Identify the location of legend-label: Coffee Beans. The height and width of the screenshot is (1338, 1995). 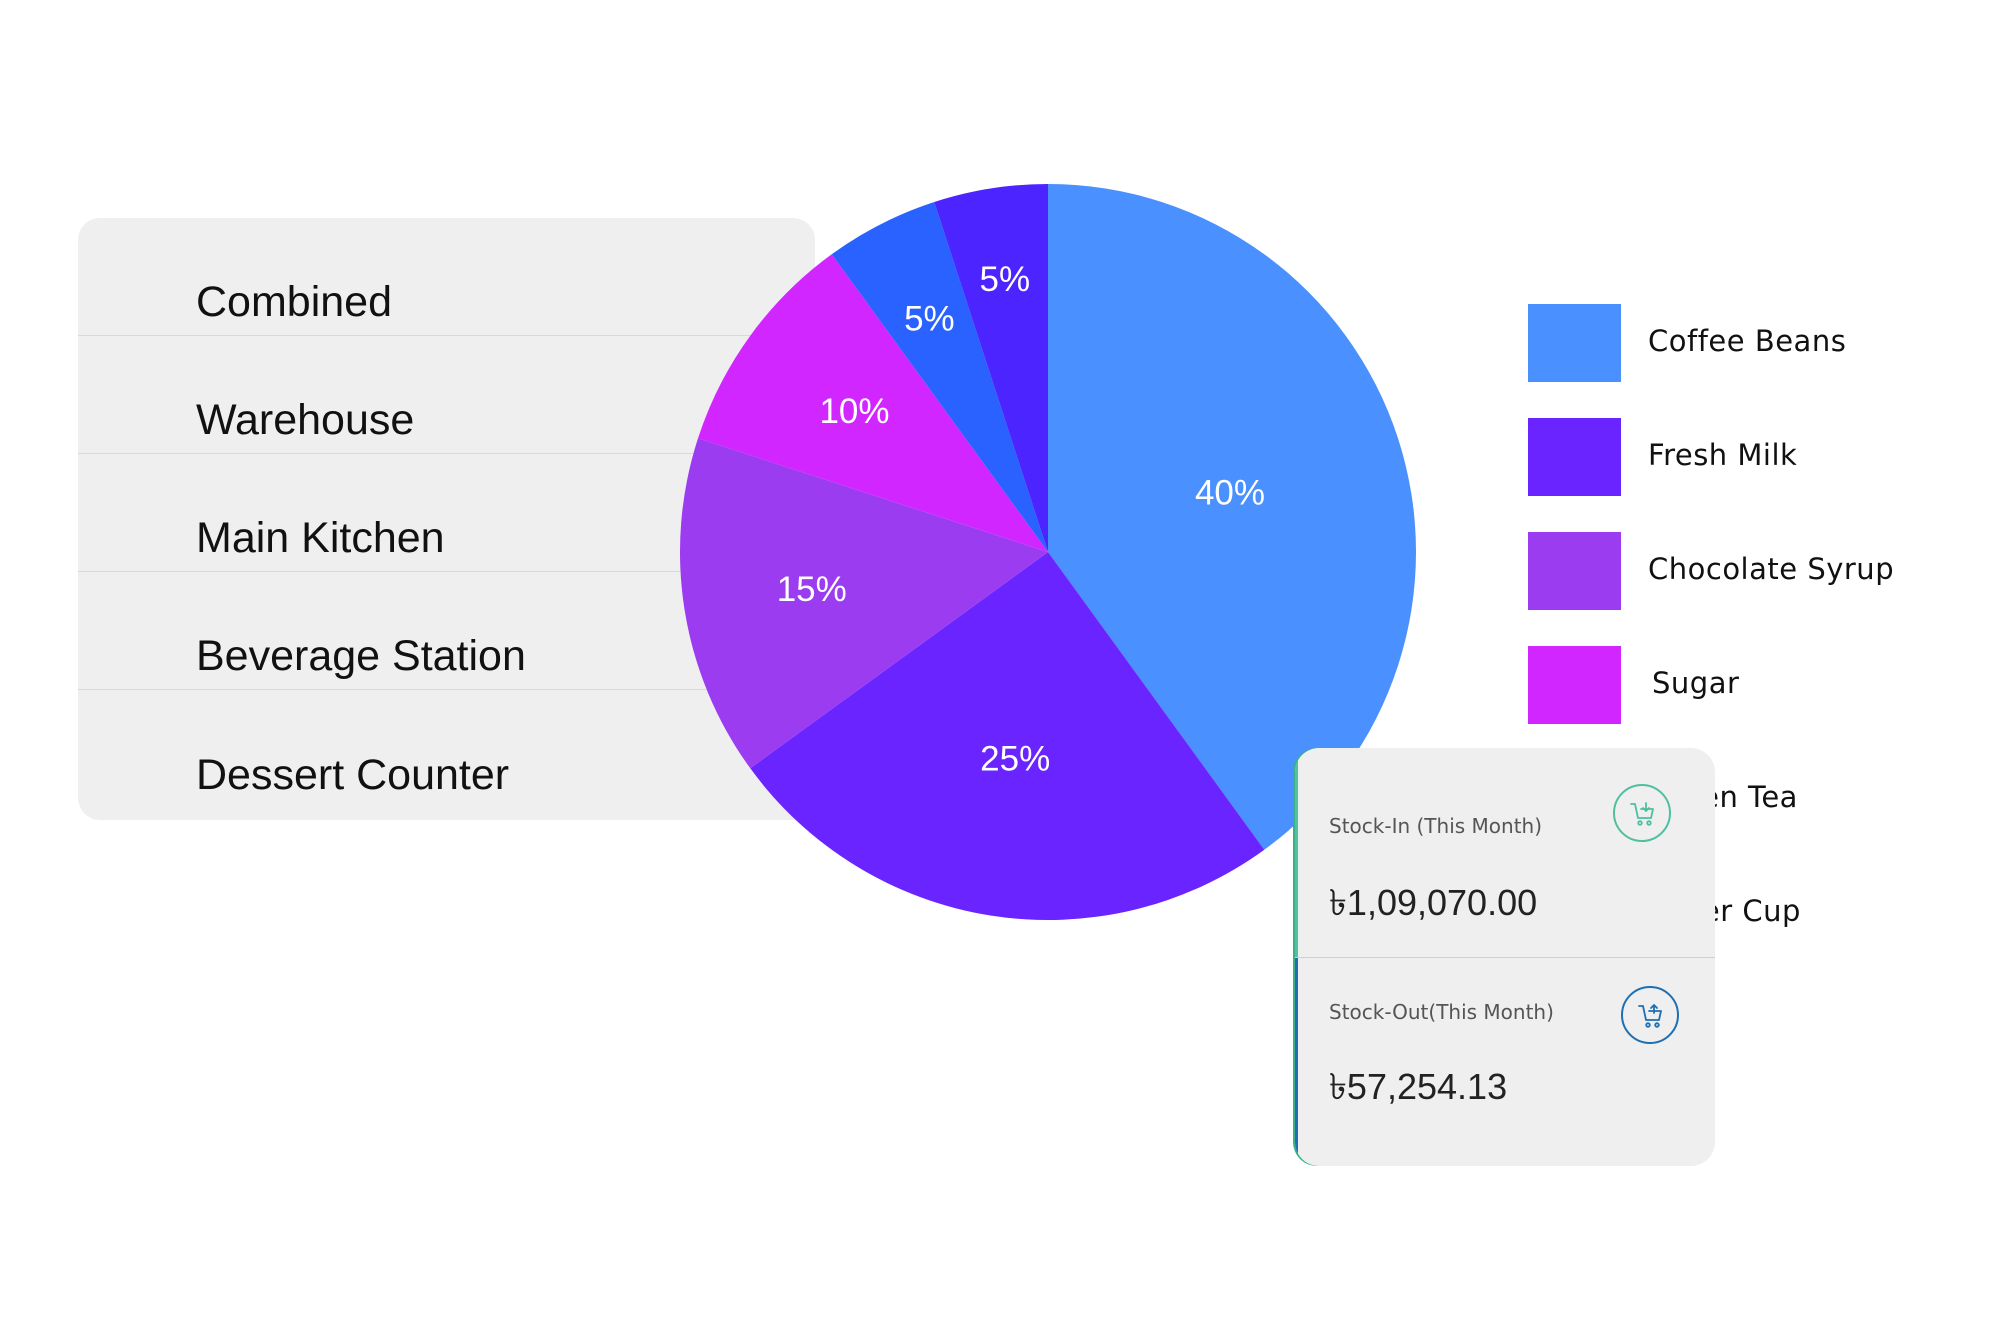
(1747, 341).